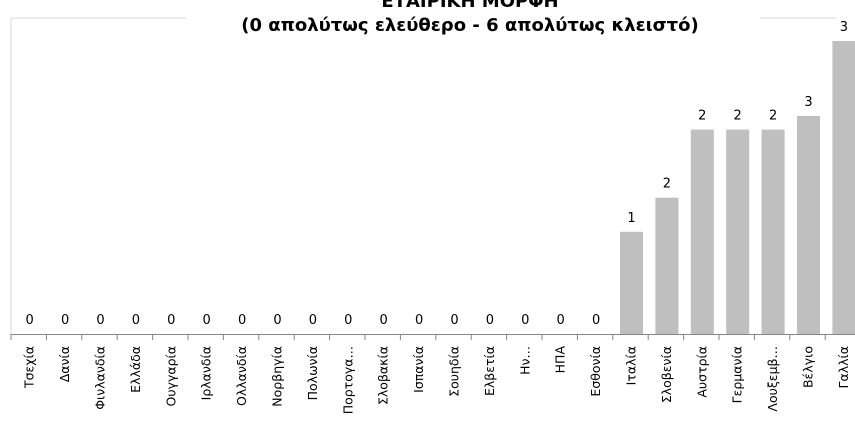  I want to click on data-label-17: 1, so click(631, 218).